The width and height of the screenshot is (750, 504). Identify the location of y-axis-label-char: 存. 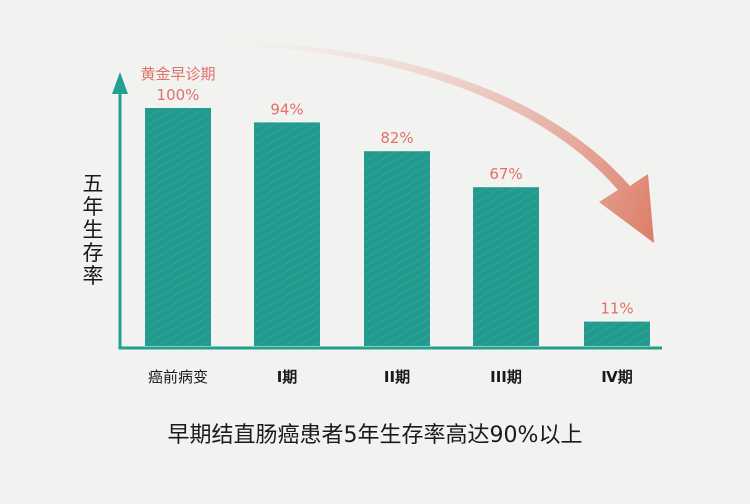
(93, 253).